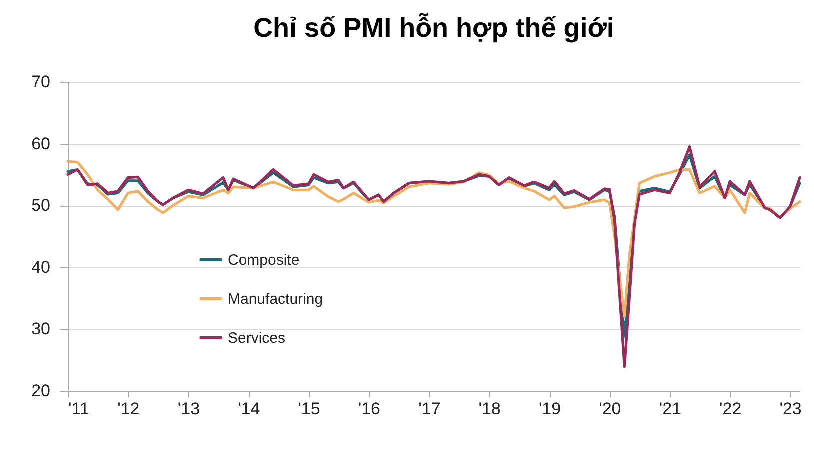  I want to click on y-tick-label: 70, so click(41, 82).